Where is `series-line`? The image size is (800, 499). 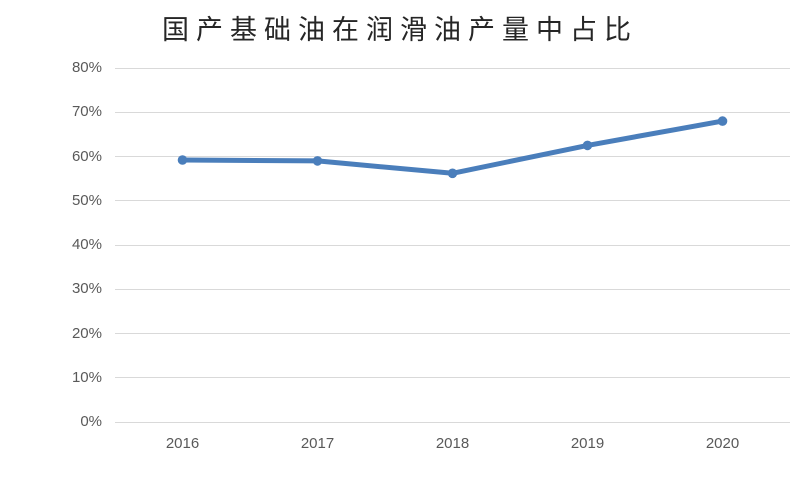 series-line is located at coordinates (452, 147).